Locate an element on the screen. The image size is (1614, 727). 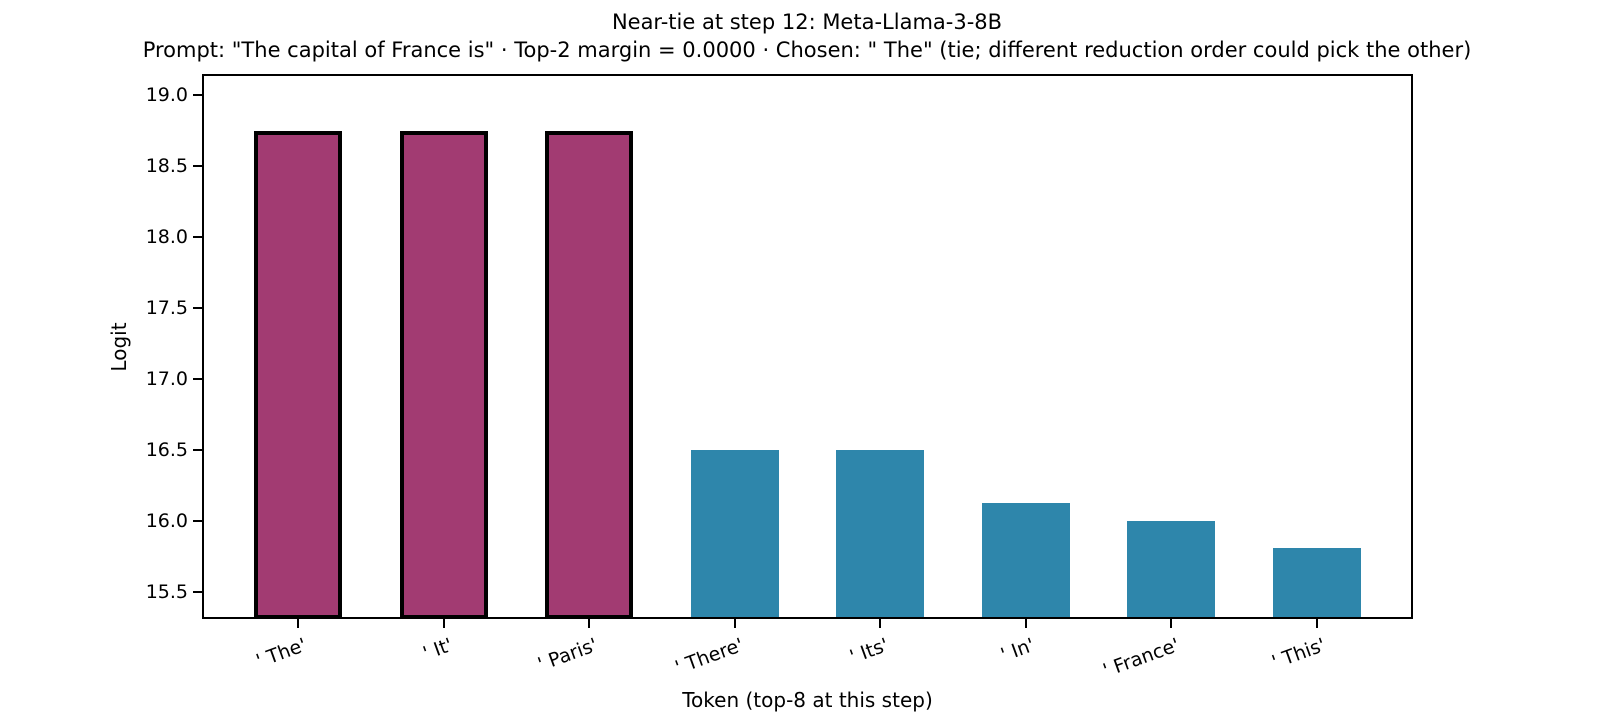
y-tick-label: 16.0 is located at coordinates (166, 521).